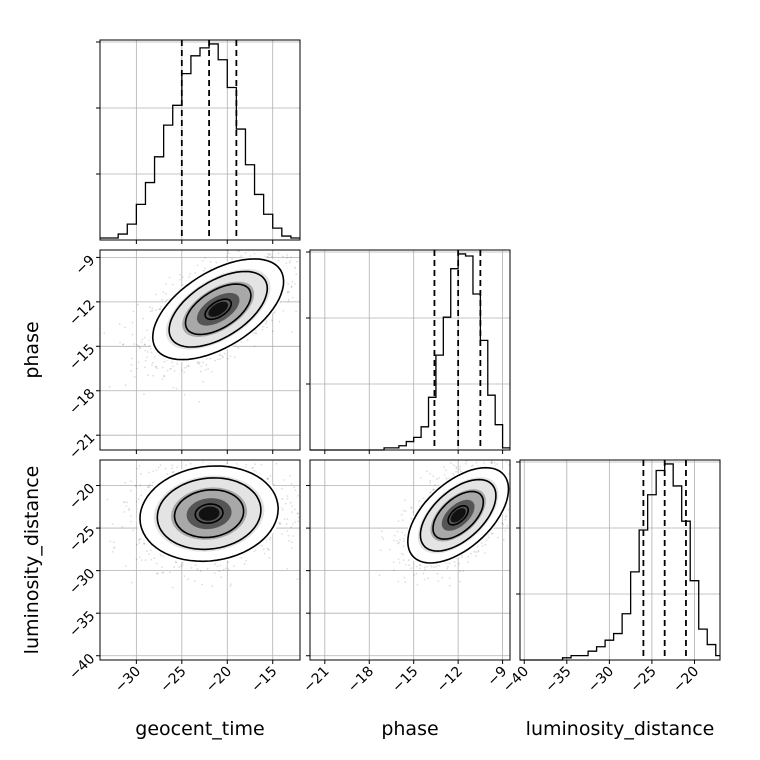 The width and height of the screenshot is (760, 760). I want to click on joint-panel-geocent-time-luminosity-distance: −30 −25 −20 −15−40−35−30−25−20, so click(212, 570).